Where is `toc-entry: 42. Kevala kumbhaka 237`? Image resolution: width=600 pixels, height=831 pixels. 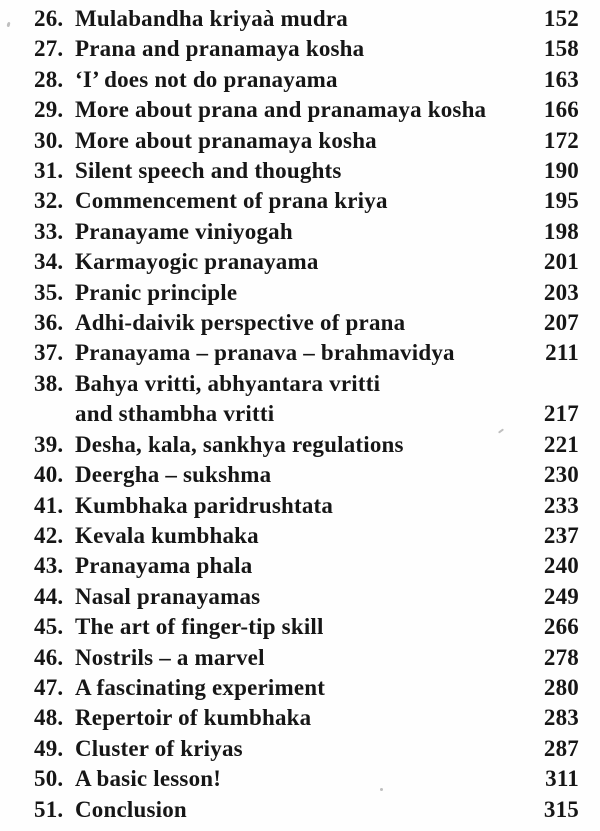 toc-entry: 42. Kevala kumbhaka 237 is located at coordinates (306, 536).